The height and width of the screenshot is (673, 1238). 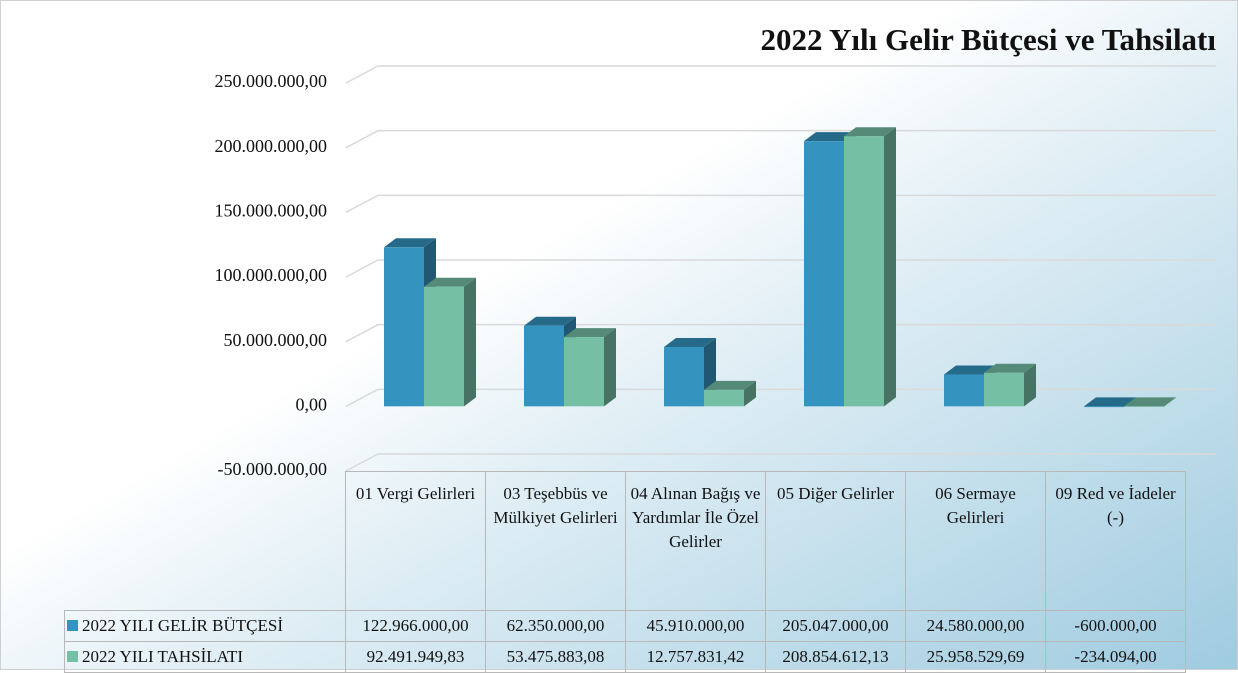 I want to click on corner, so click(x=205, y=541).